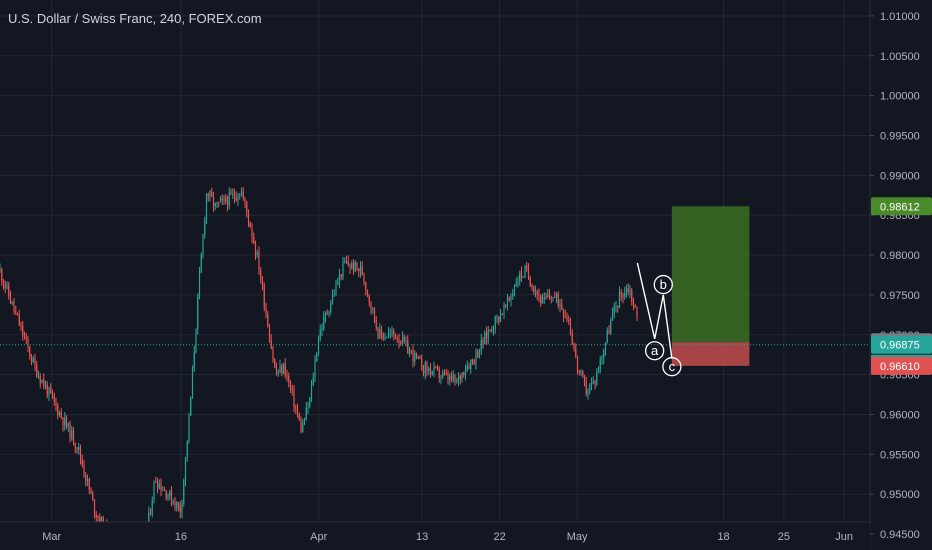 The width and height of the screenshot is (932, 550). What do you see at coordinates (659, 319) in the screenshot?
I see `abc-pattern: a b c` at bounding box center [659, 319].